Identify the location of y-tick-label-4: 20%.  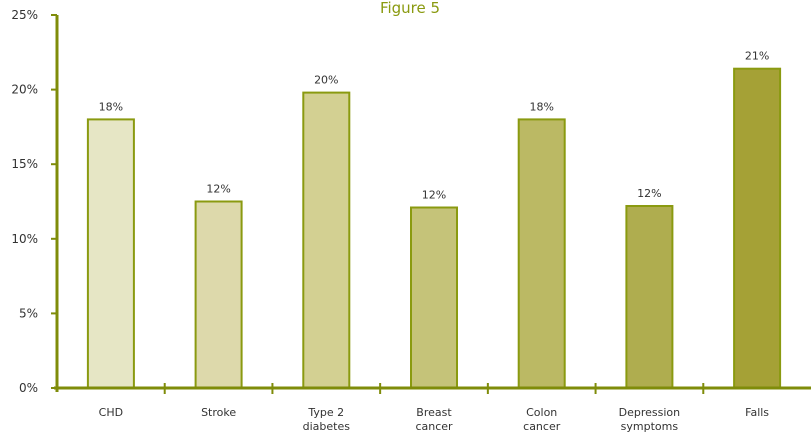
(24, 90).